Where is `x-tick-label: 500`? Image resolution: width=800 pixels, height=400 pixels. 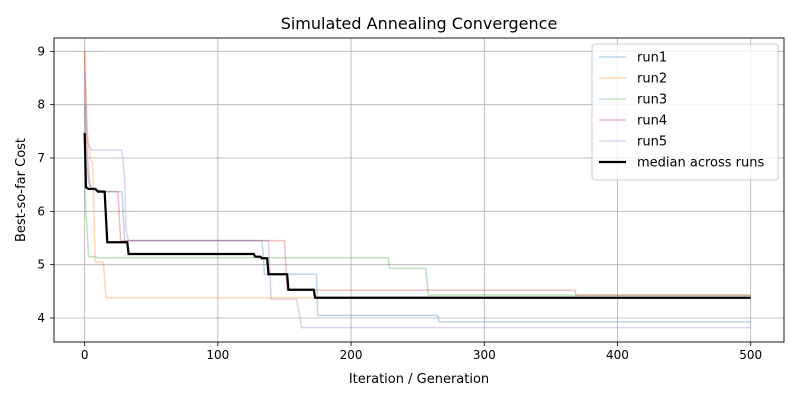
x-tick-label: 500 is located at coordinates (750, 355).